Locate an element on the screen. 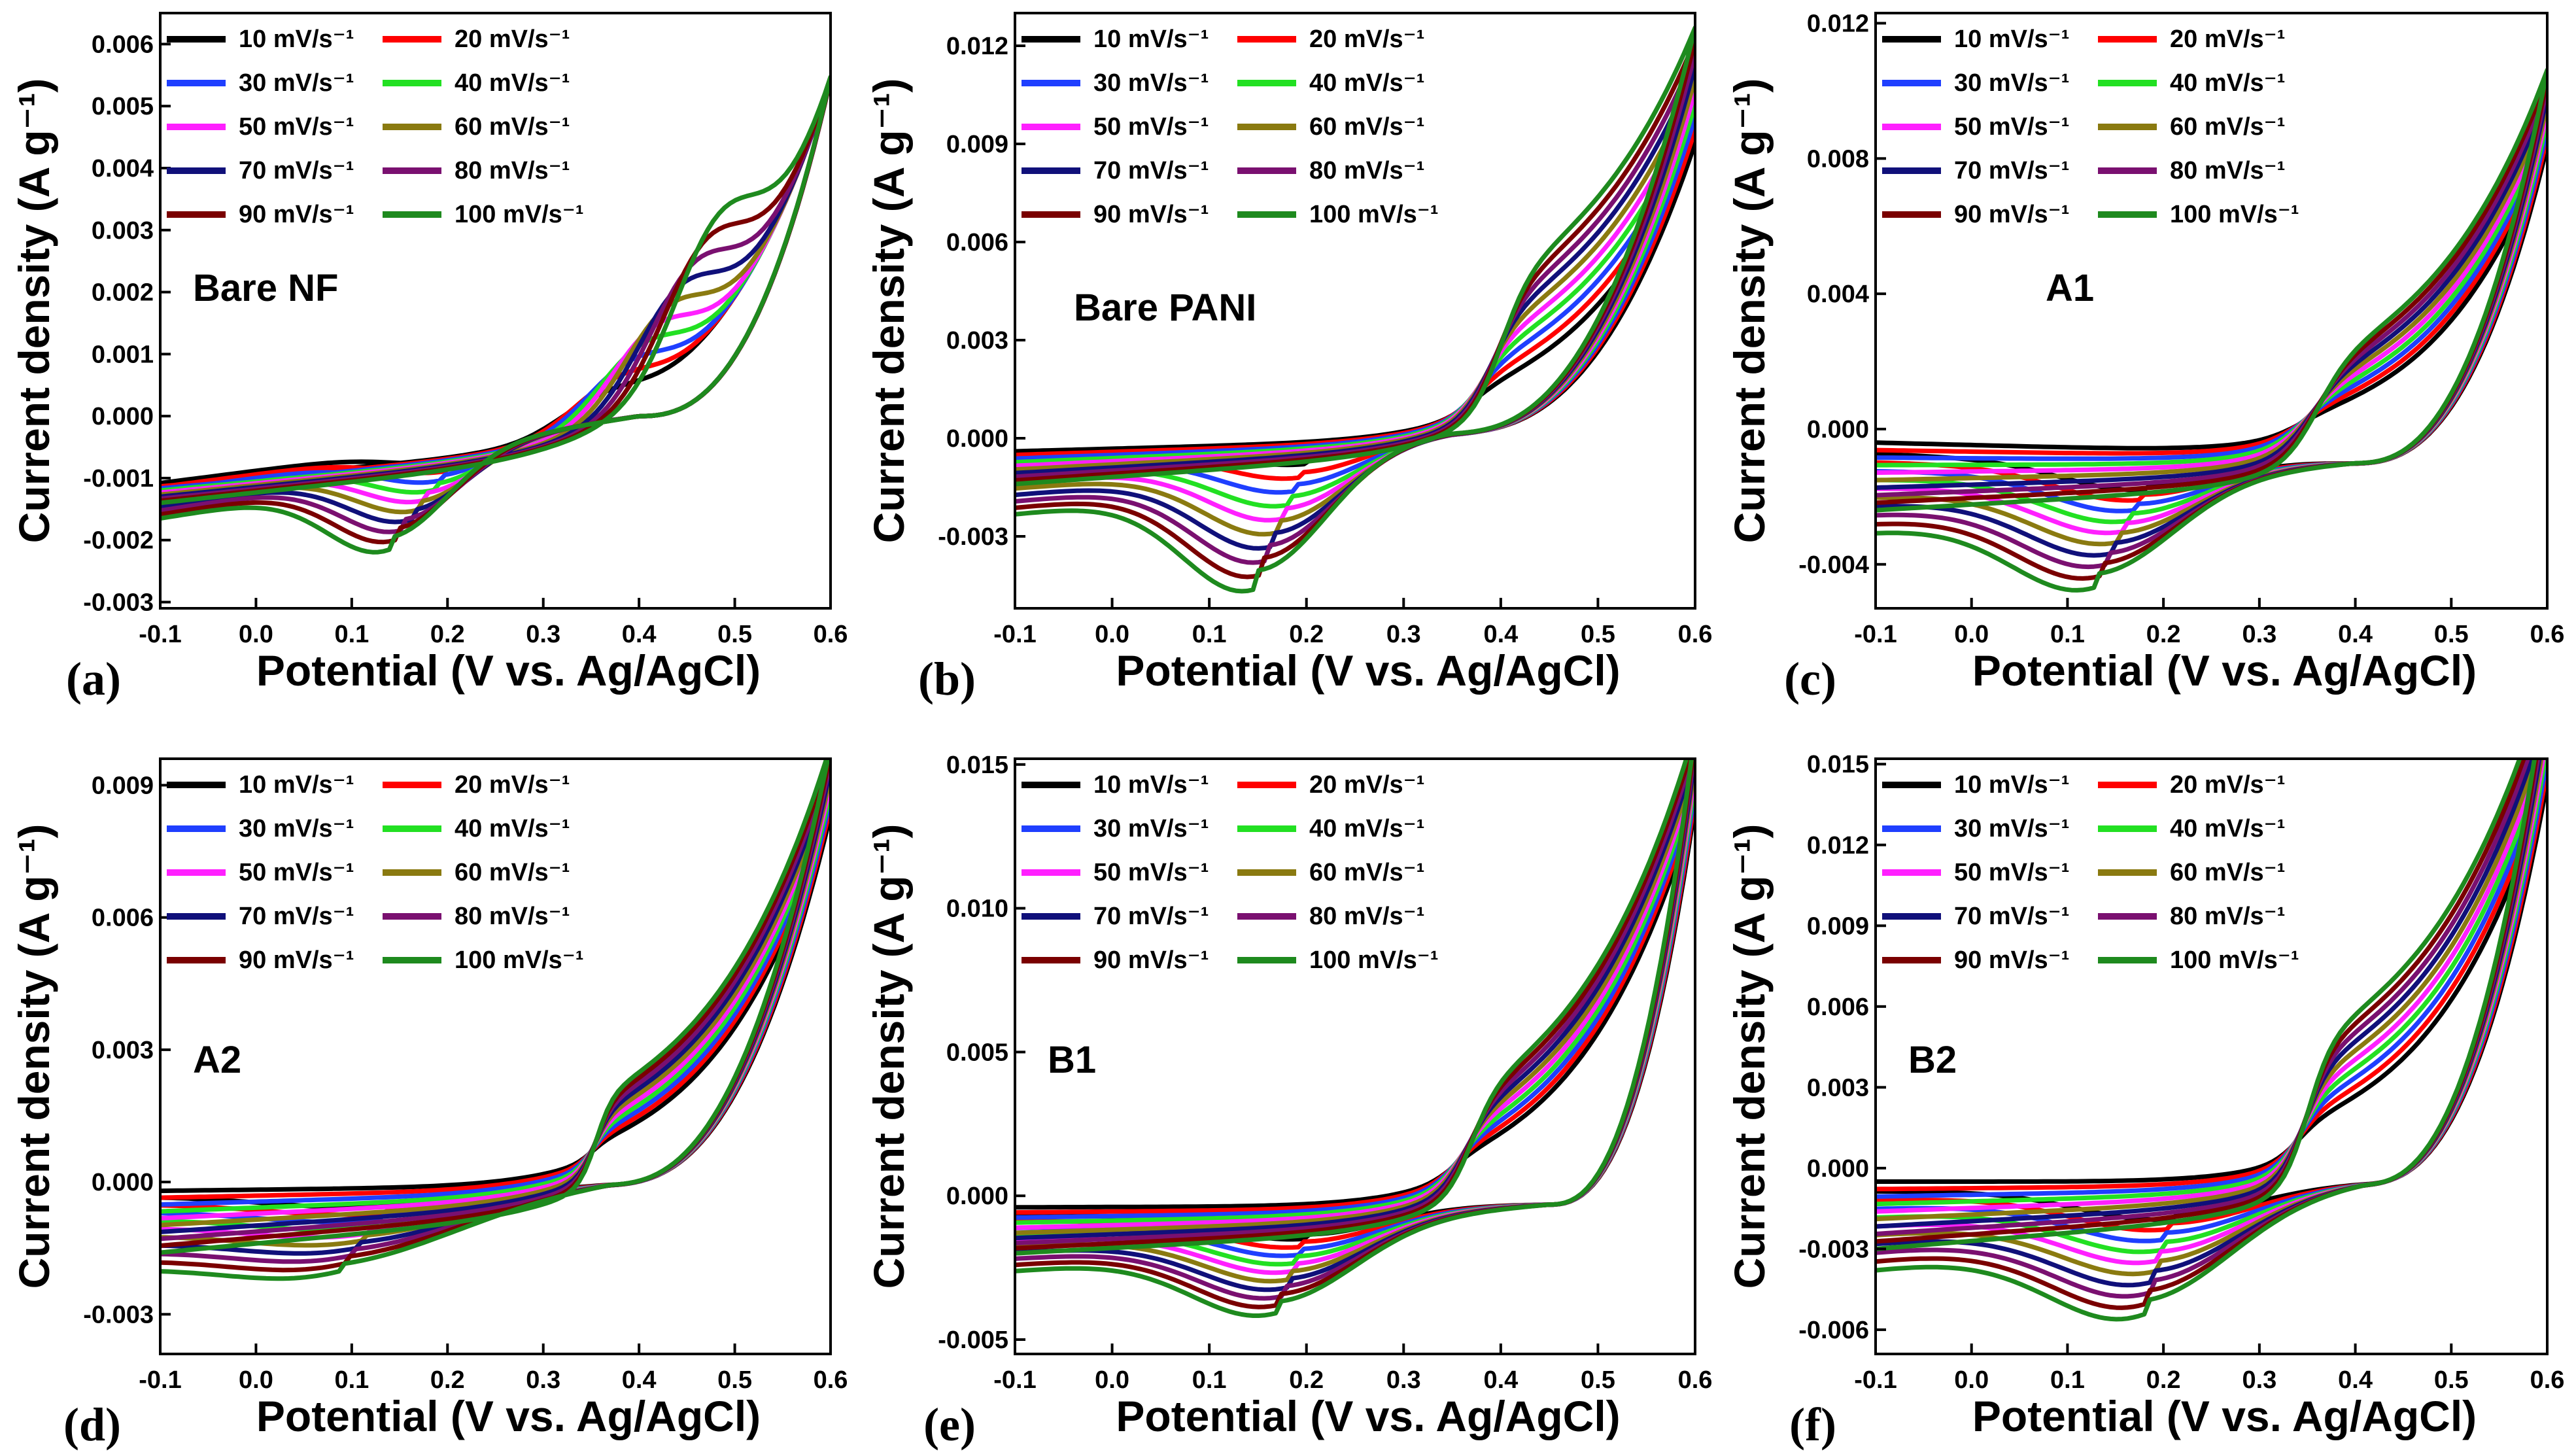 The image size is (2576, 1456). panel-label: (d) is located at coordinates (92, 1424).